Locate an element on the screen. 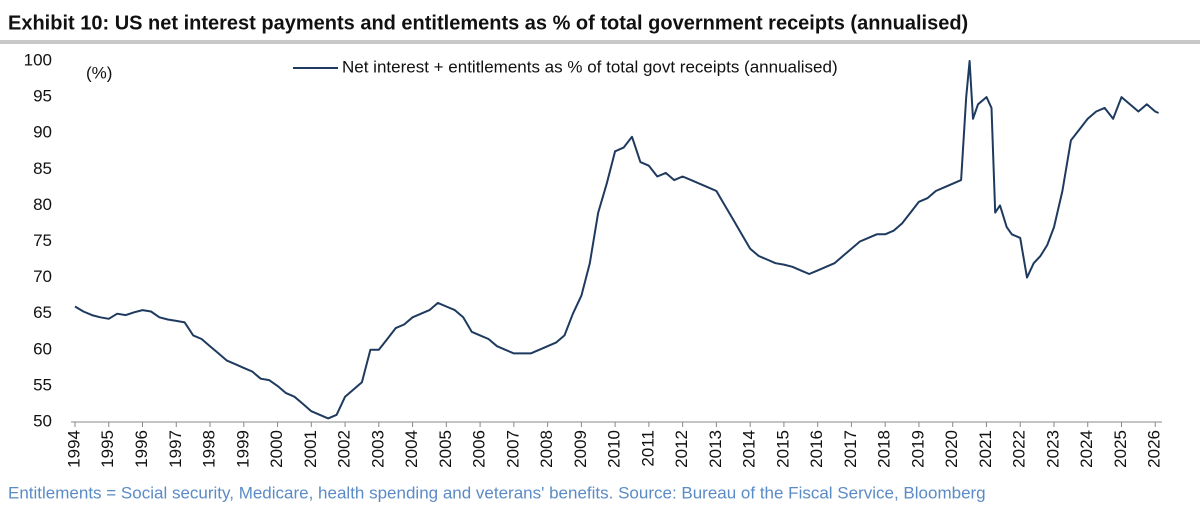  y-tick-label: 65 is located at coordinates (42, 312).